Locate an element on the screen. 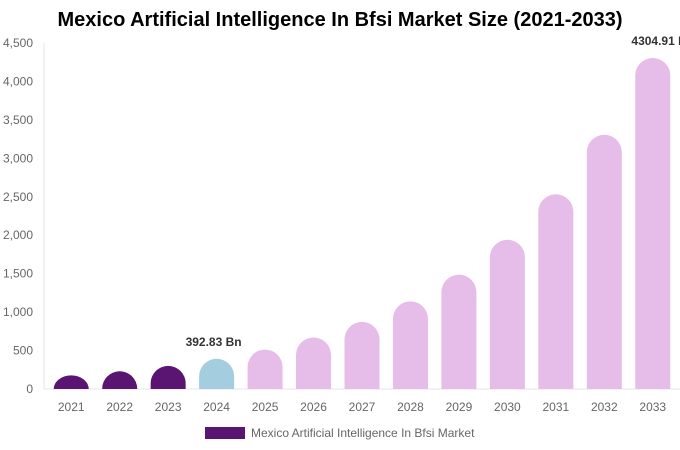 Image resolution: width=680 pixels, height=450 pixels. y-tick-label: 500 is located at coordinates (23, 351).